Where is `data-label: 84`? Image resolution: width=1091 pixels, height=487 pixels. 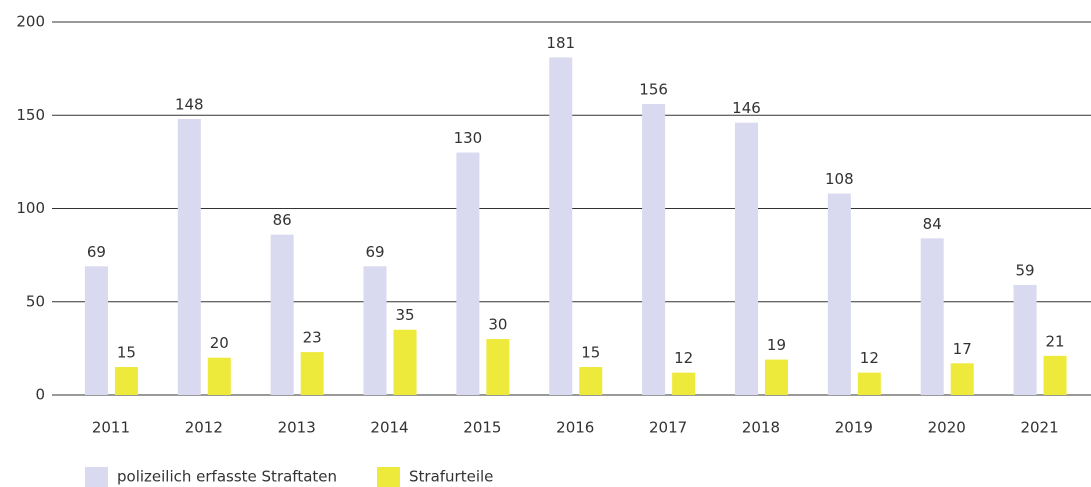
data-label: 84 is located at coordinates (932, 224).